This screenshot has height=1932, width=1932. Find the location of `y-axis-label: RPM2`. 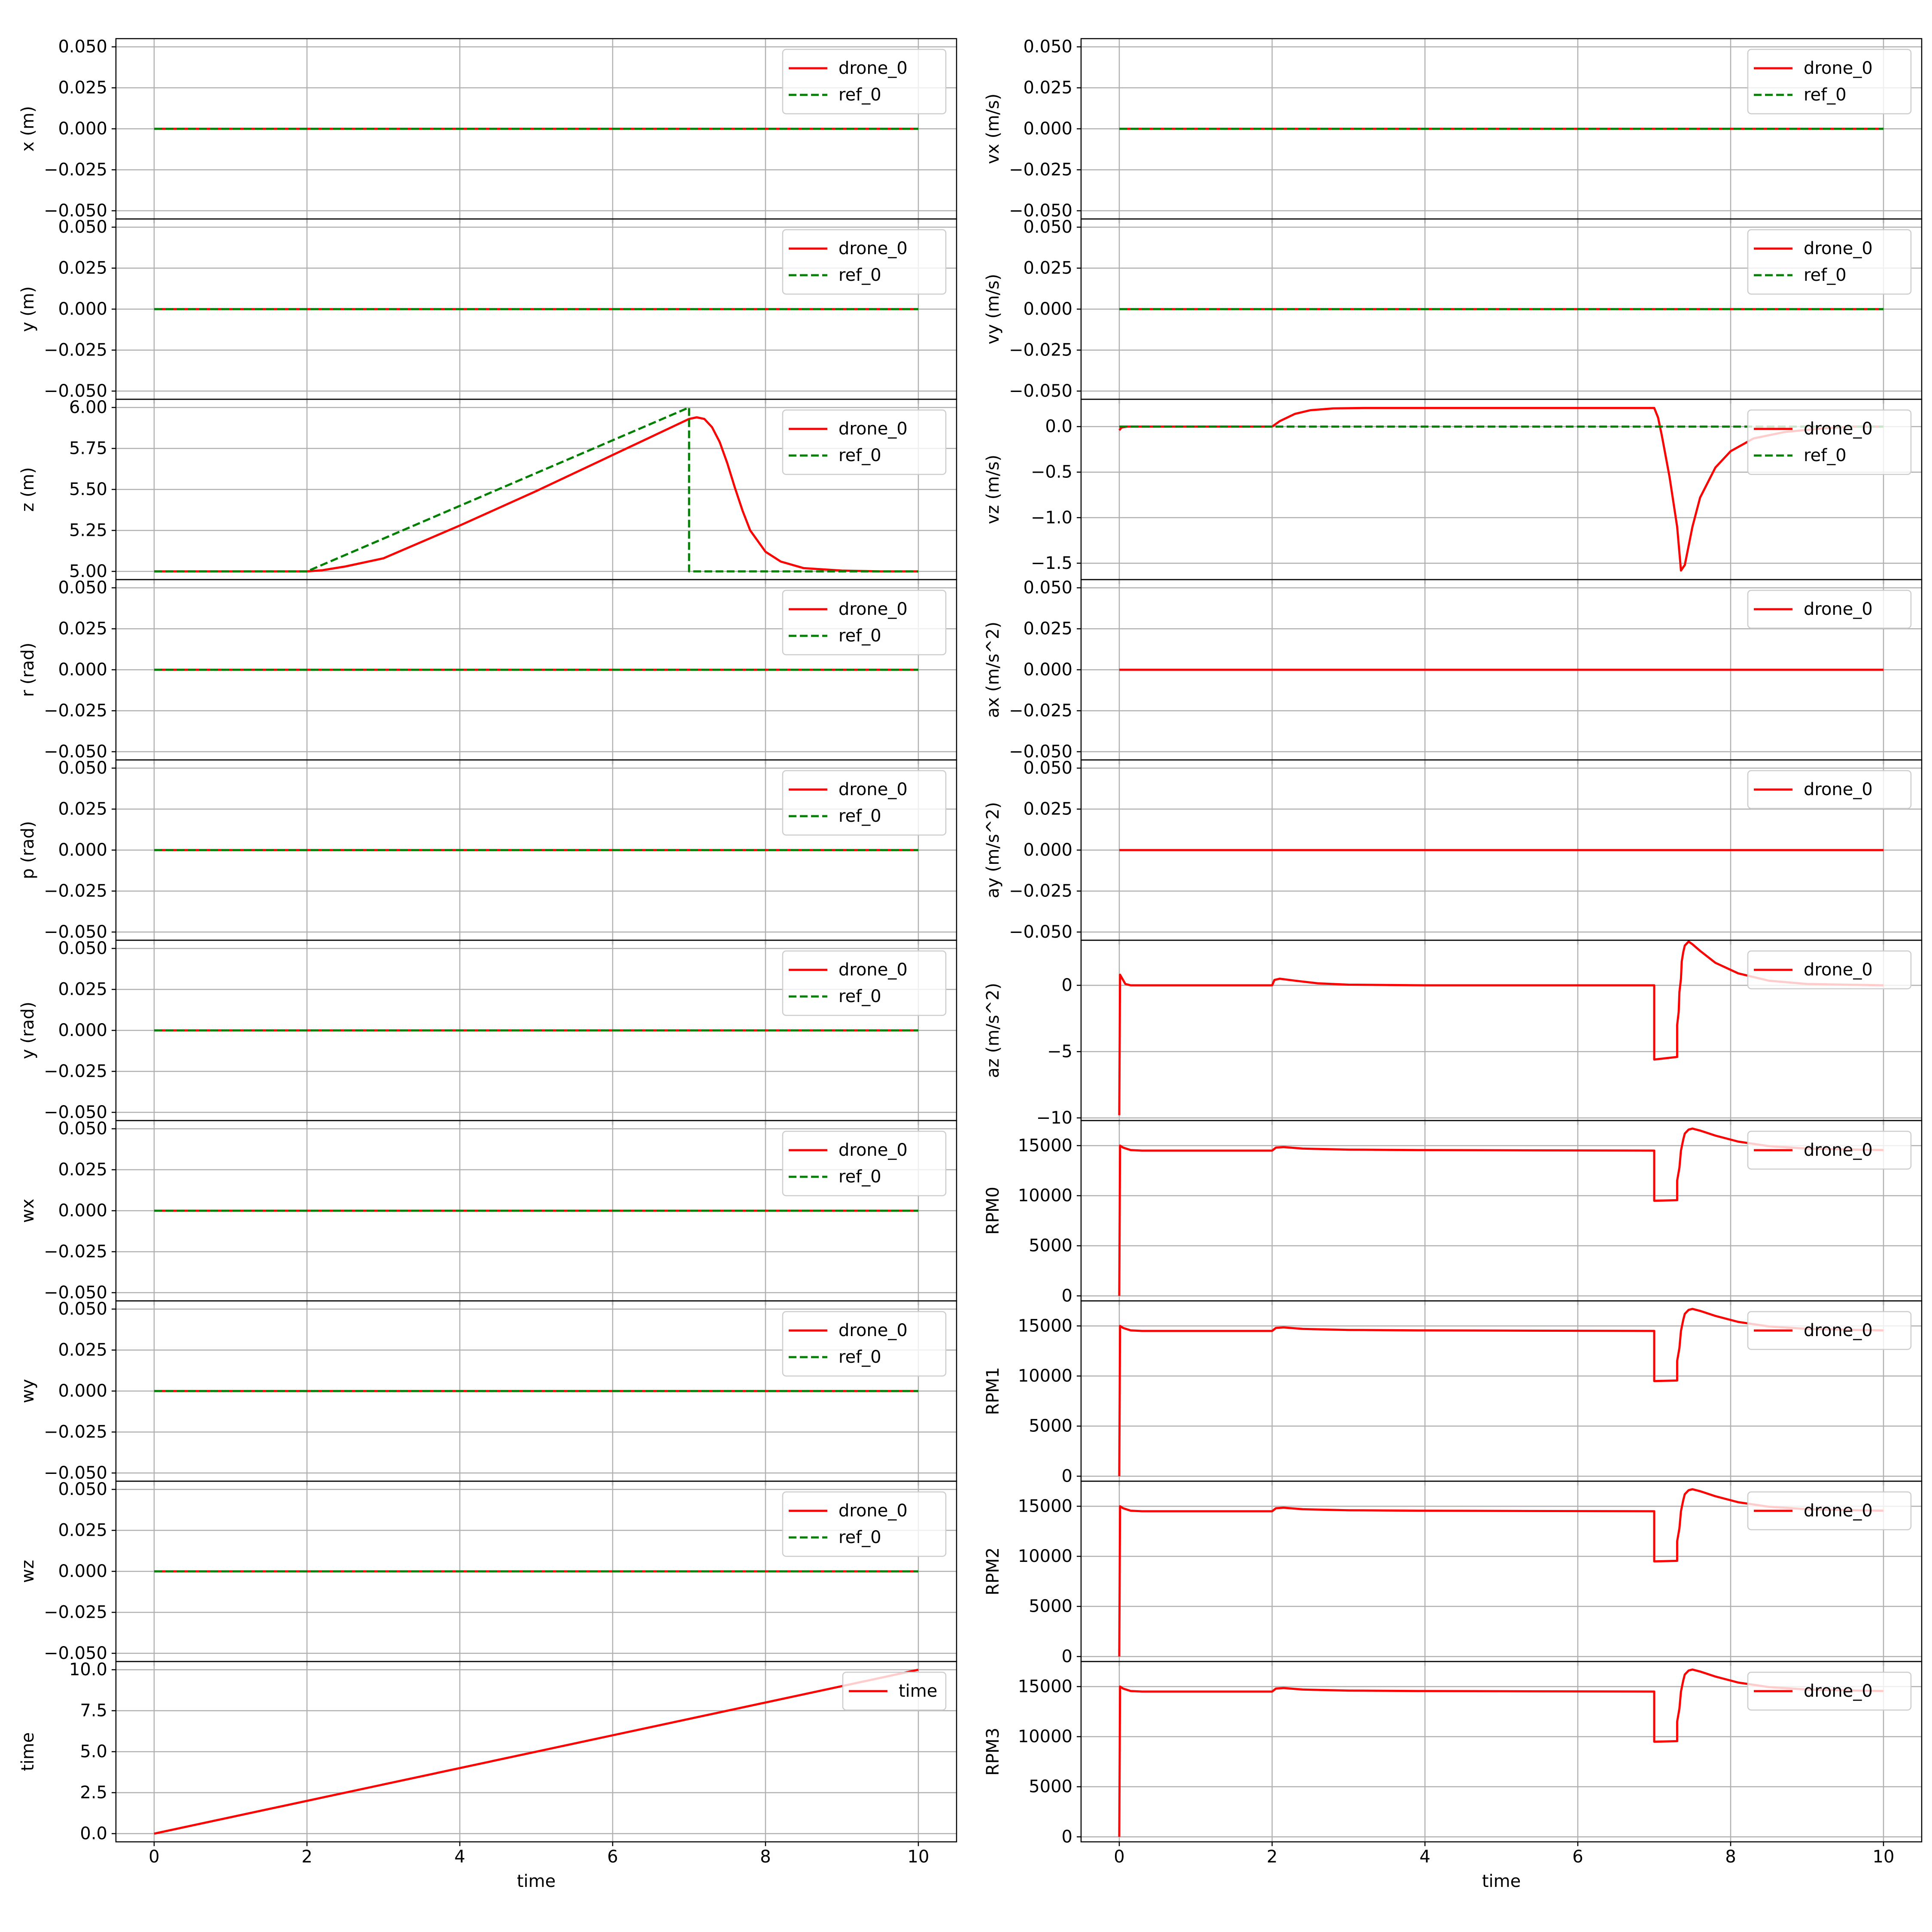

y-axis-label: RPM2 is located at coordinates (993, 1571).